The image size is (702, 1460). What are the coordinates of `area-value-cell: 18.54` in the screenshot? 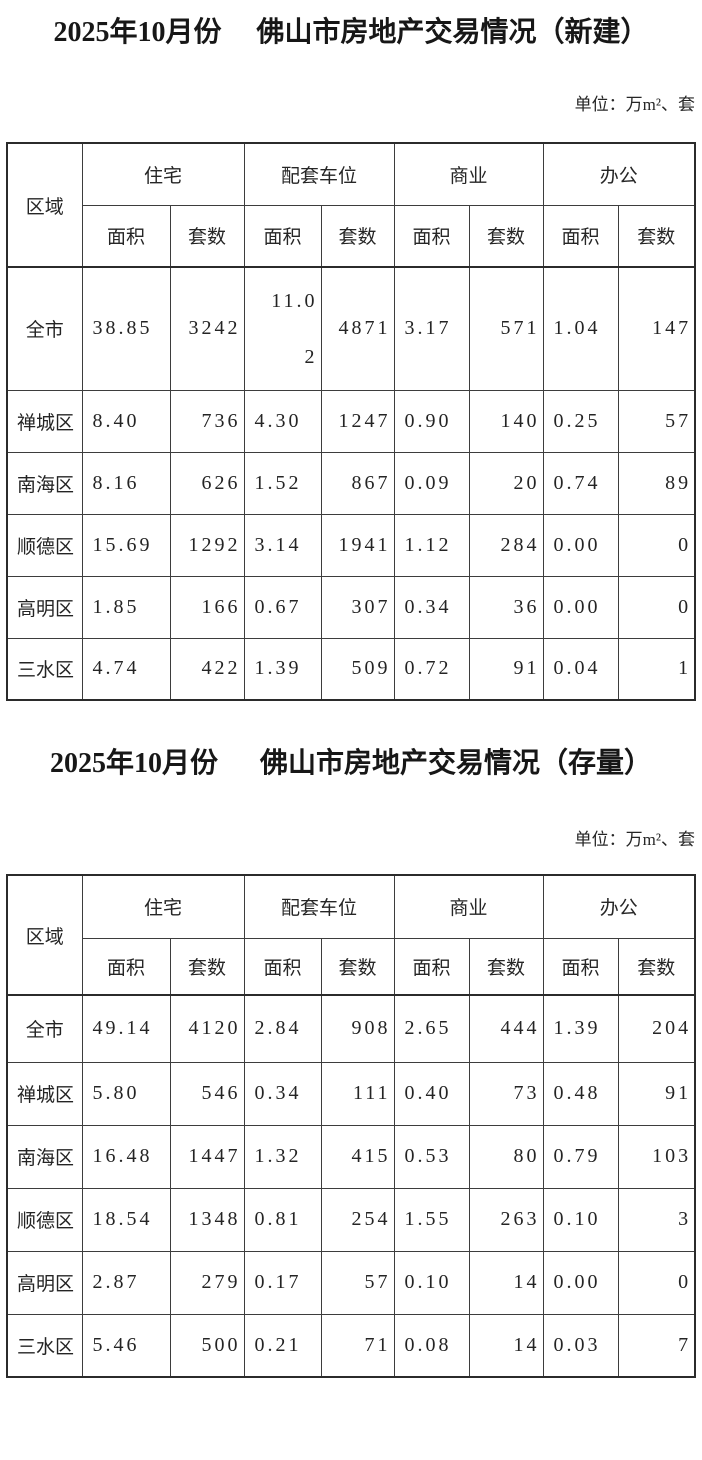 It's located at (126, 1219).